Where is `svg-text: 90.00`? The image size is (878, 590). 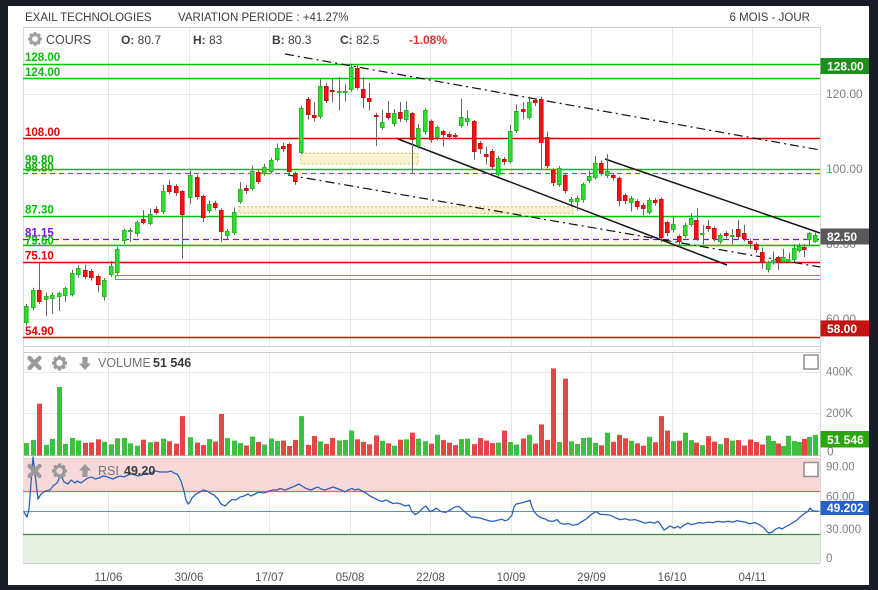 svg-text: 90.00 is located at coordinates (840, 468).